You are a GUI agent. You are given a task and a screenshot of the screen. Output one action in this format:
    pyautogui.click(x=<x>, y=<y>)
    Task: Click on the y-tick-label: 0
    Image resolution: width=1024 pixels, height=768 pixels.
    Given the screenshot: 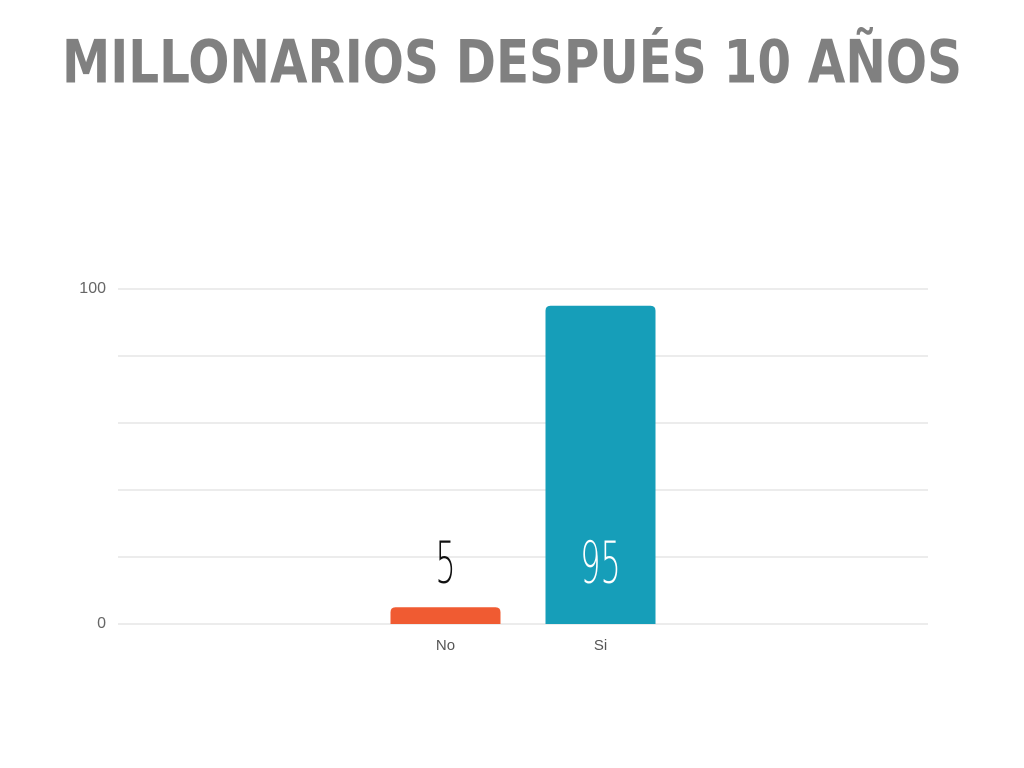 What is the action you would take?
    pyautogui.click(x=101, y=623)
    